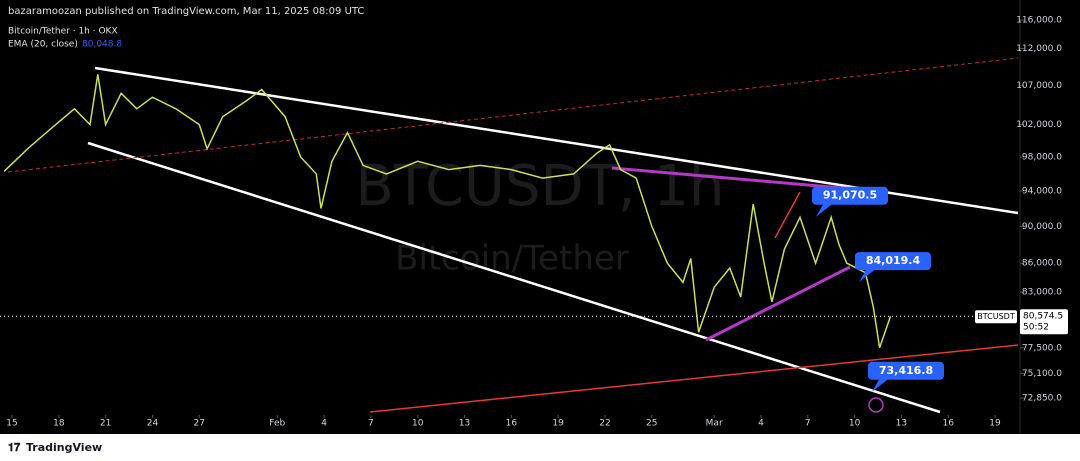 This screenshot has width=1080, height=461. Describe the element at coordinates (153, 424) in the screenshot. I see `x-tick-label: 24` at that location.